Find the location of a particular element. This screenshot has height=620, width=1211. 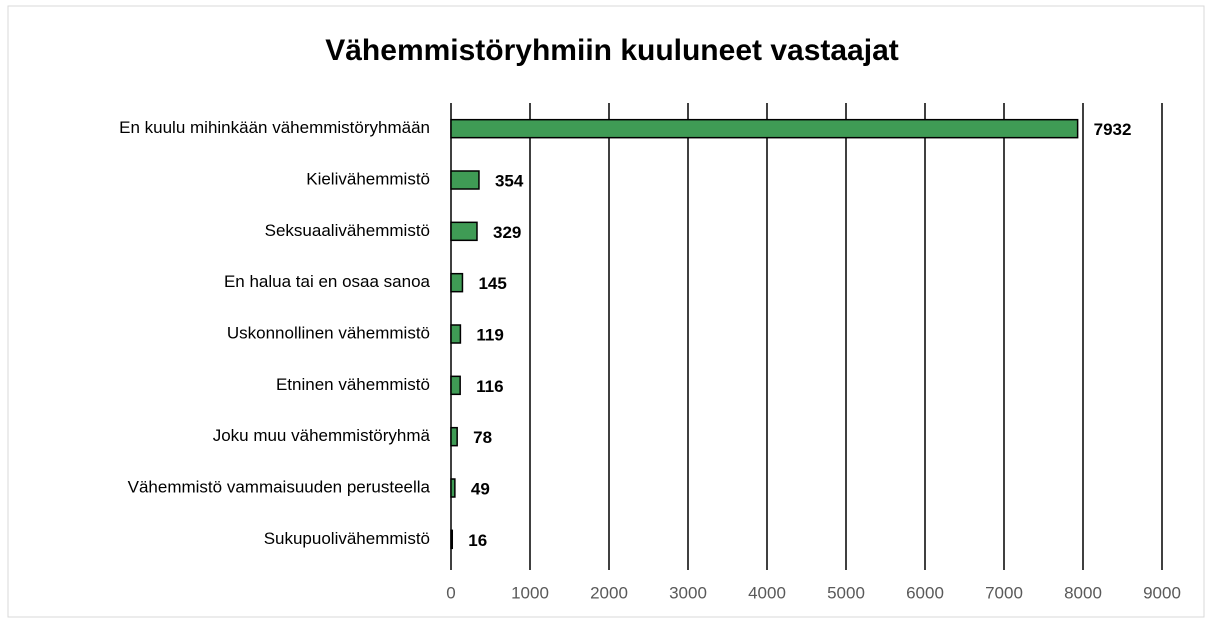

x-tick-label: 1000 is located at coordinates (530, 592).